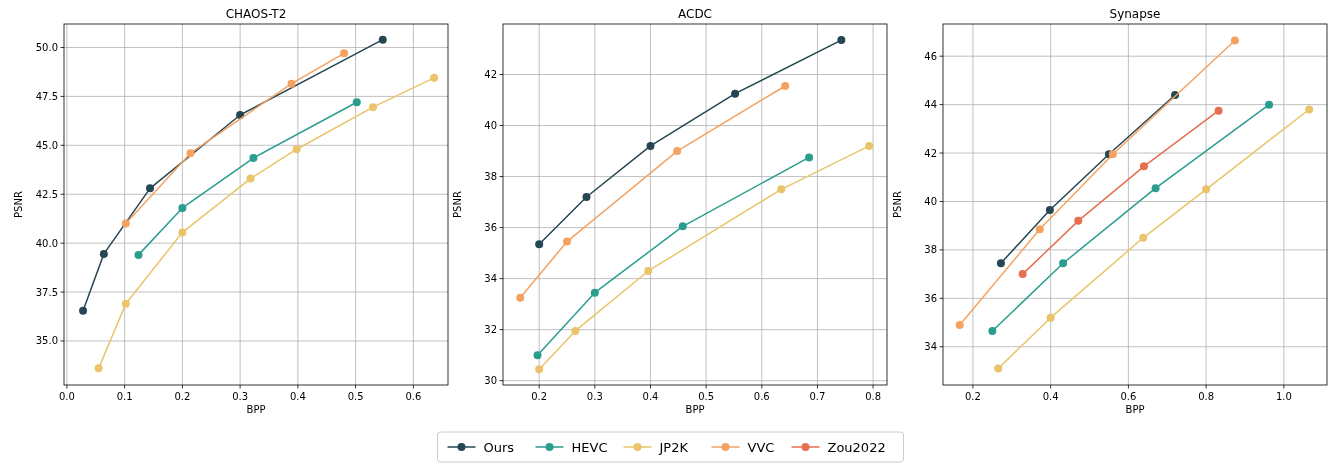 The width and height of the screenshot is (1341, 465). Describe the element at coordinates (695, 14) in the screenshot. I see `chart-title: ACDC` at that location.